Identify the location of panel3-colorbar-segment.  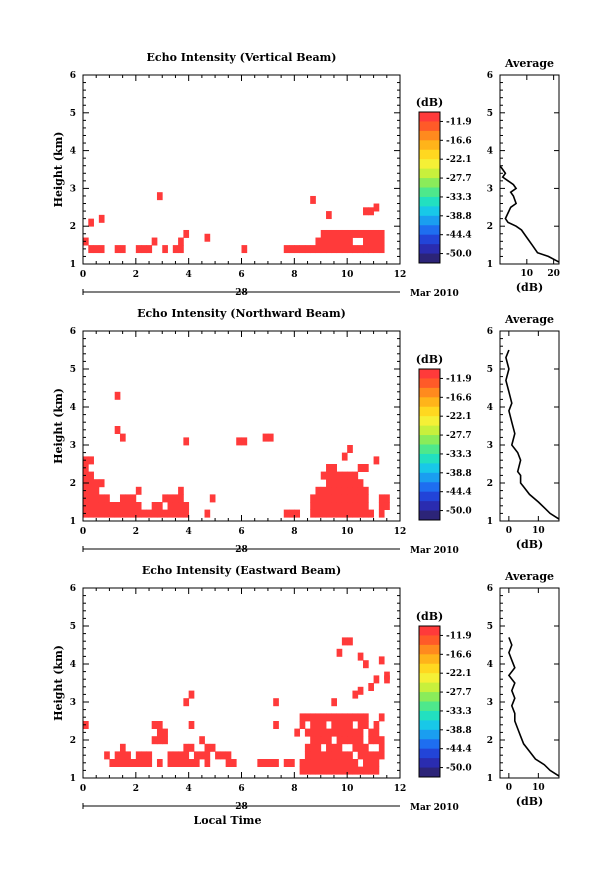
(429, 763).